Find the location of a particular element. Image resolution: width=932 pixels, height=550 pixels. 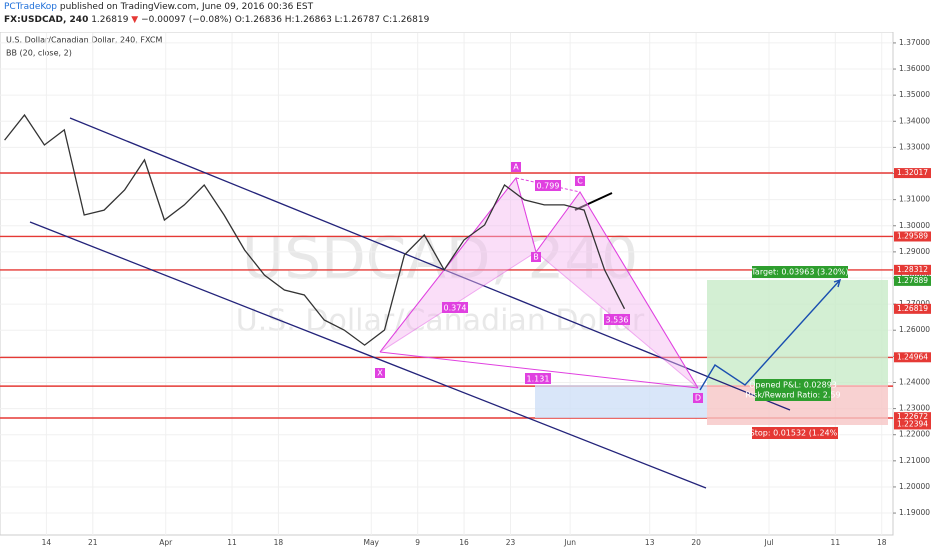

x-tick-label: Apr is located at coordinates (166, 542).